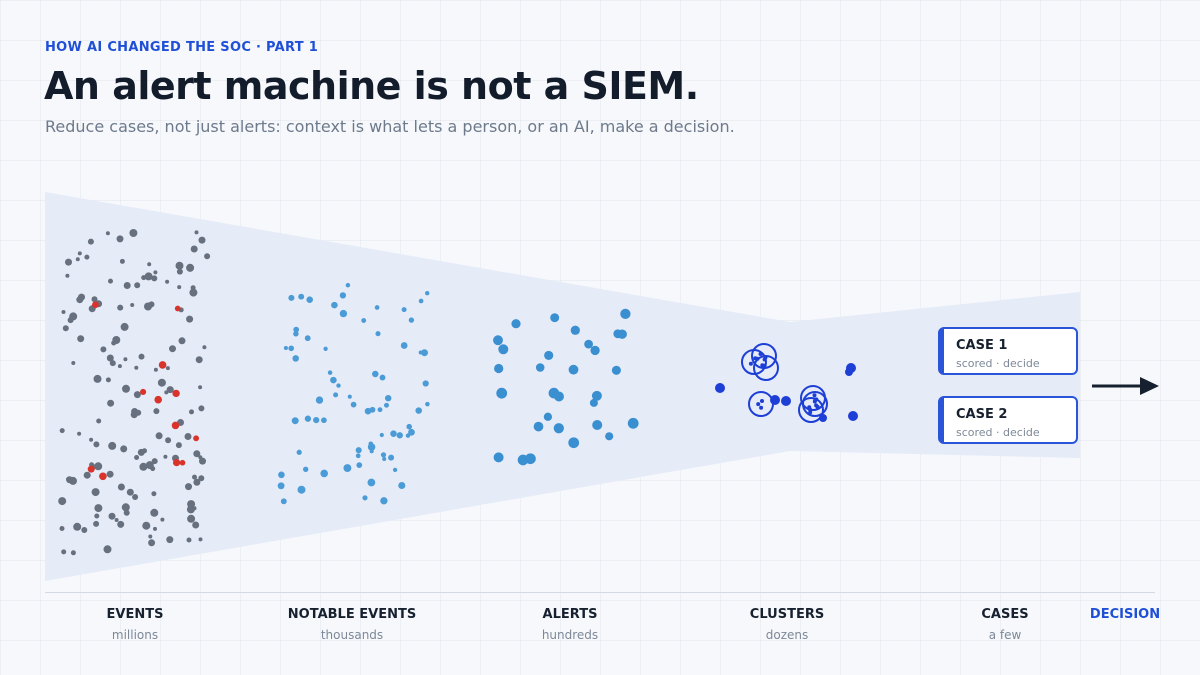  What do you see at coordinates (182, 47) in the screenshot?
I see `eyebrow: HOW AI CHANGED THE SOC · PART 1` at bounding box center [182, 47].